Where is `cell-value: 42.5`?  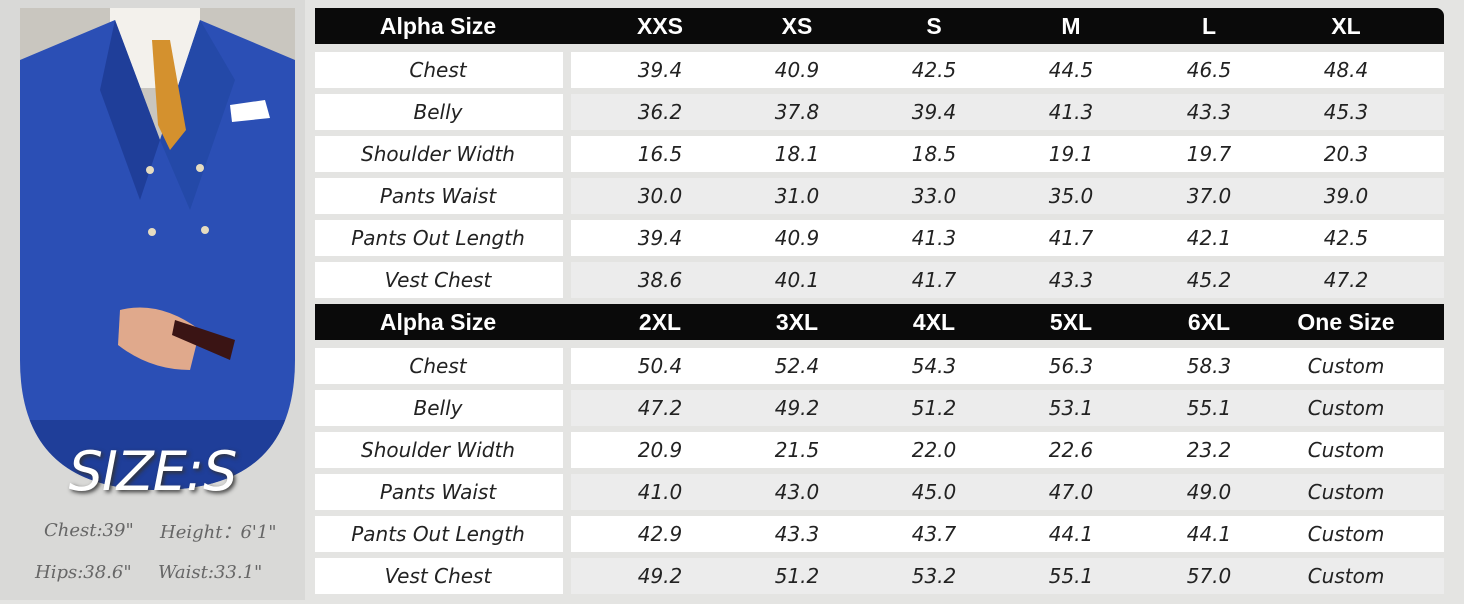 cell-value: 42.5 is located at coordinates (934, 70).